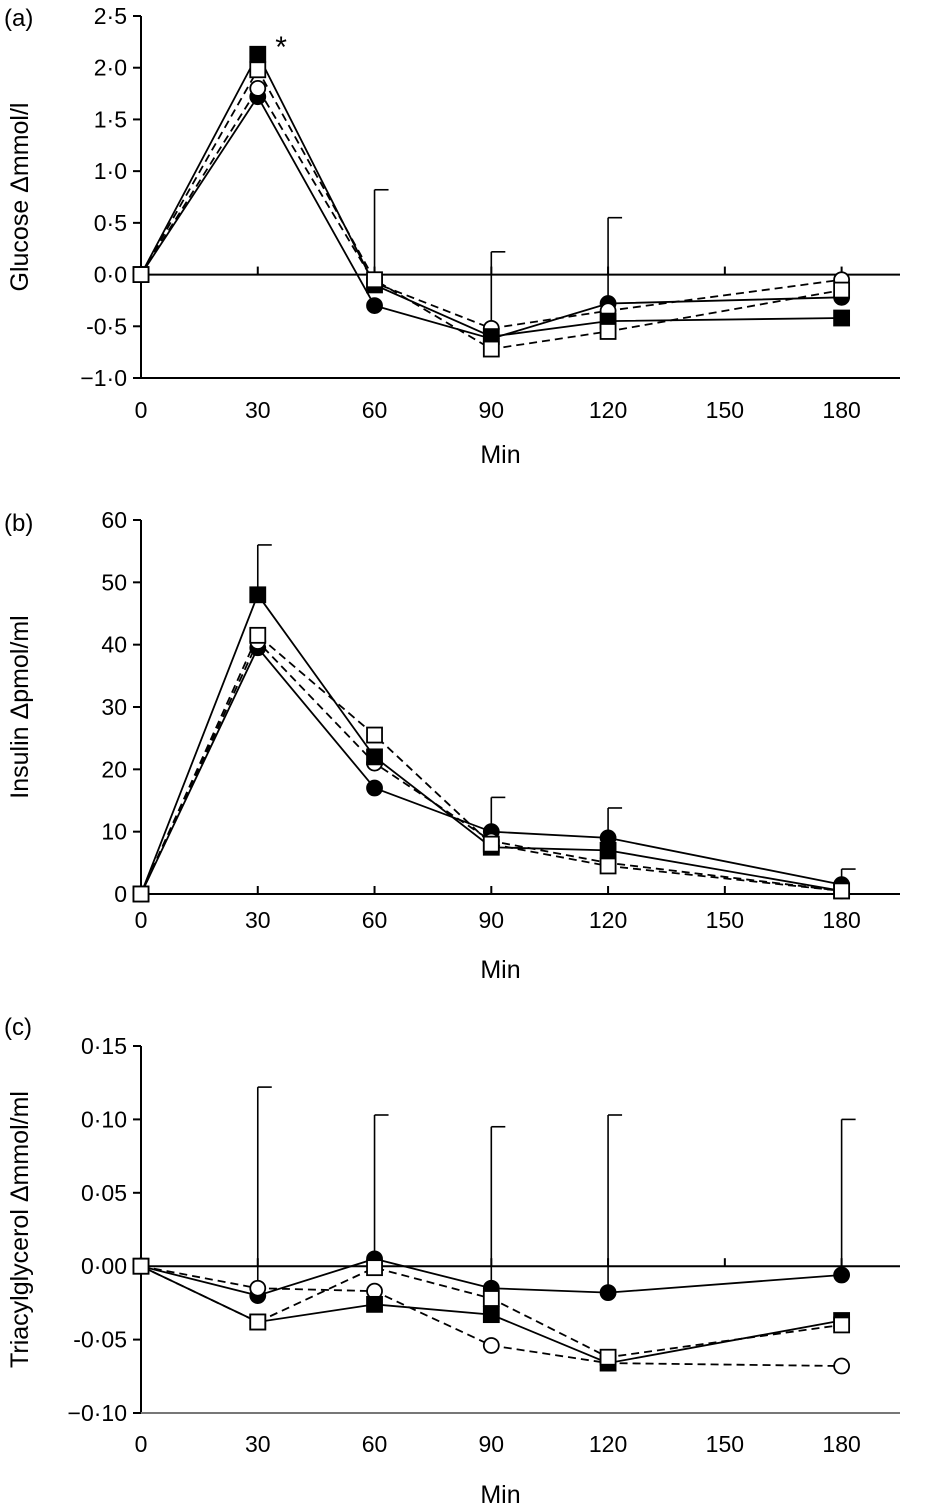  What do you see at coordinates (104, 1119) in the screenshot?
I see `y-tick-label: 0·10` at bounding box center [104, 1119].